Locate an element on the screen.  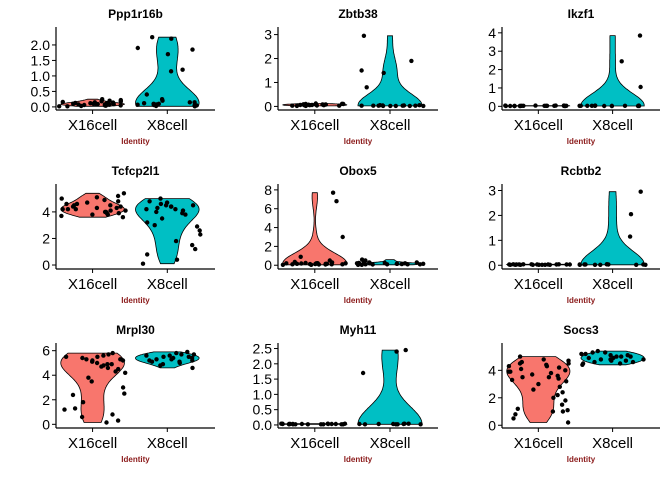
panel-ikzf1: Ikzf1 0 1 2 3 4 X16cell X8cell Identity is located at coordinates (574, 76).